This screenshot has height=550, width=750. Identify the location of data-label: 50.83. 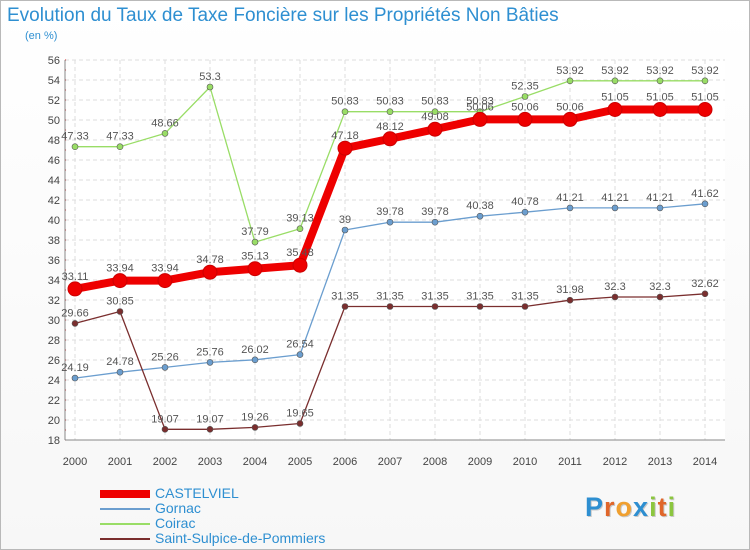
(345, 102).